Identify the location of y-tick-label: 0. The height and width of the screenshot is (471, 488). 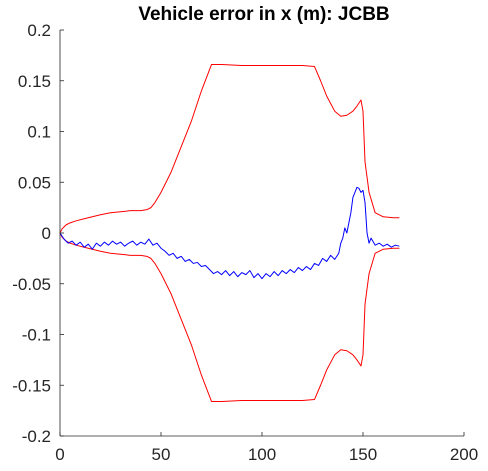
(46, 233).